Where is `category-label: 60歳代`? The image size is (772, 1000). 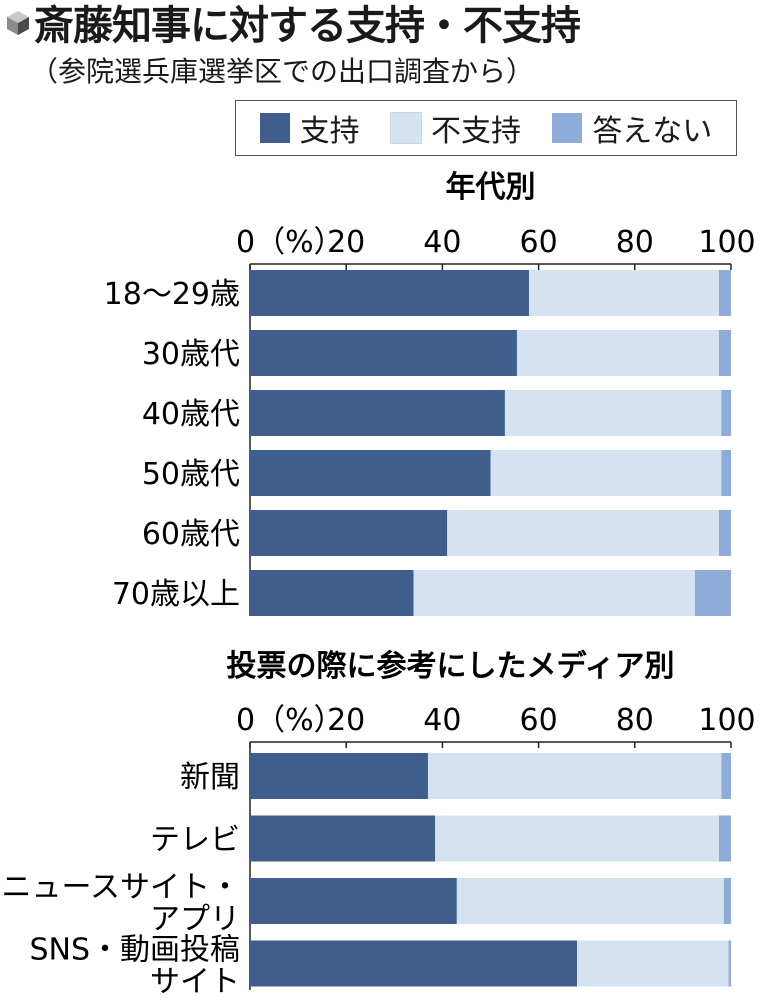
category-label: 60歳代 is located at coordinates (191, 534).